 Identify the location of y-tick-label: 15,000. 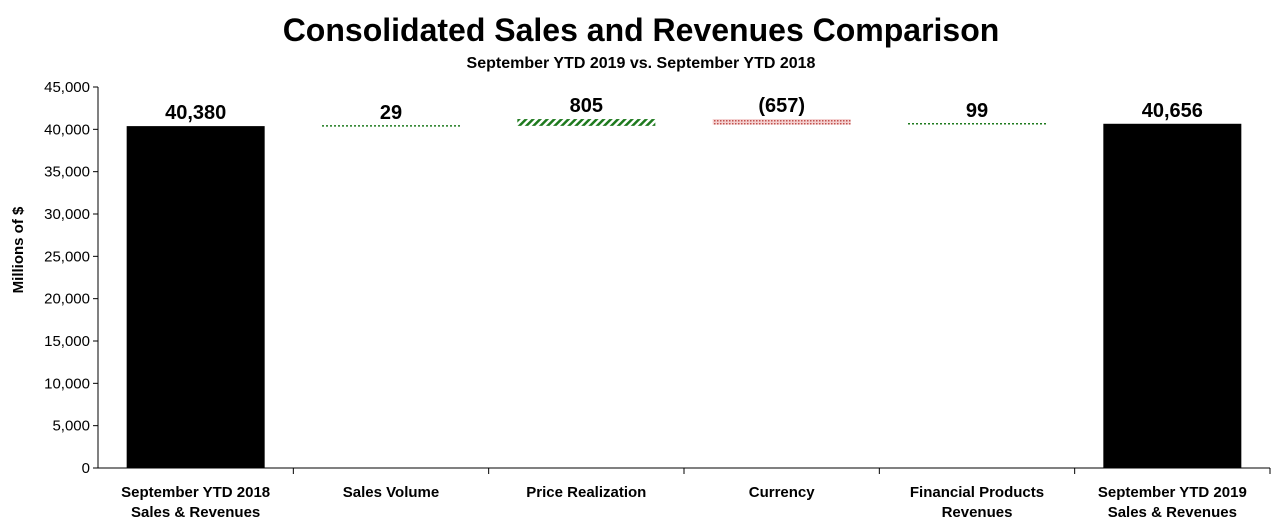
(67, 341).